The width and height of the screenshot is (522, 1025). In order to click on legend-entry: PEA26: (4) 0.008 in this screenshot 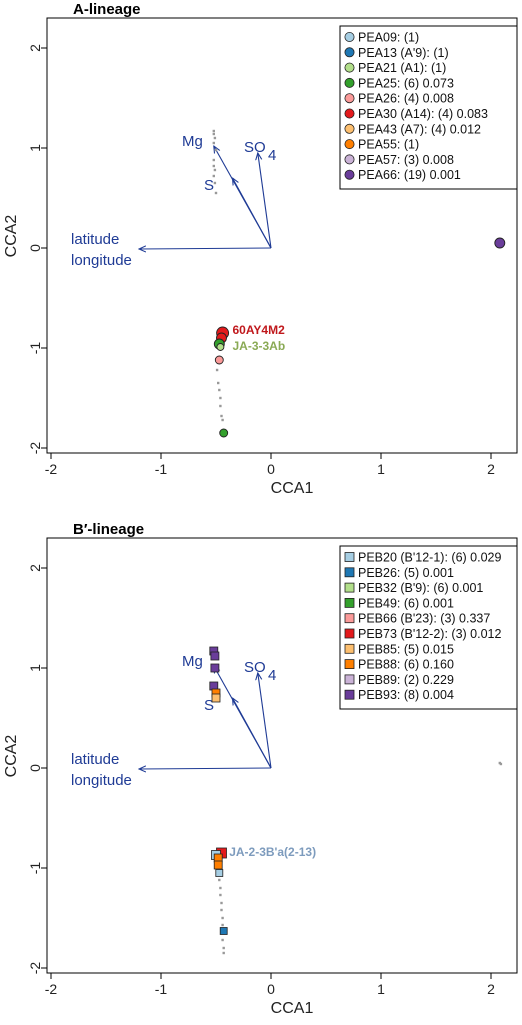, I will do `click(406, 99)`.